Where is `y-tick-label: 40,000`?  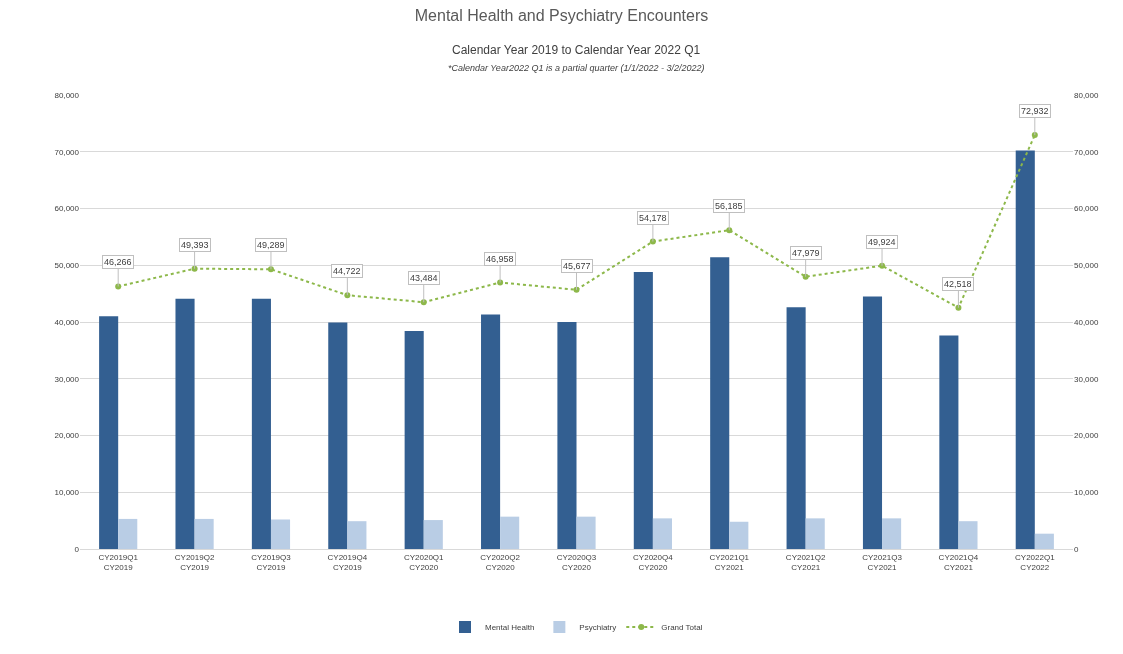 y-tick-label: 40,000 is located at coordinates (67, 322).